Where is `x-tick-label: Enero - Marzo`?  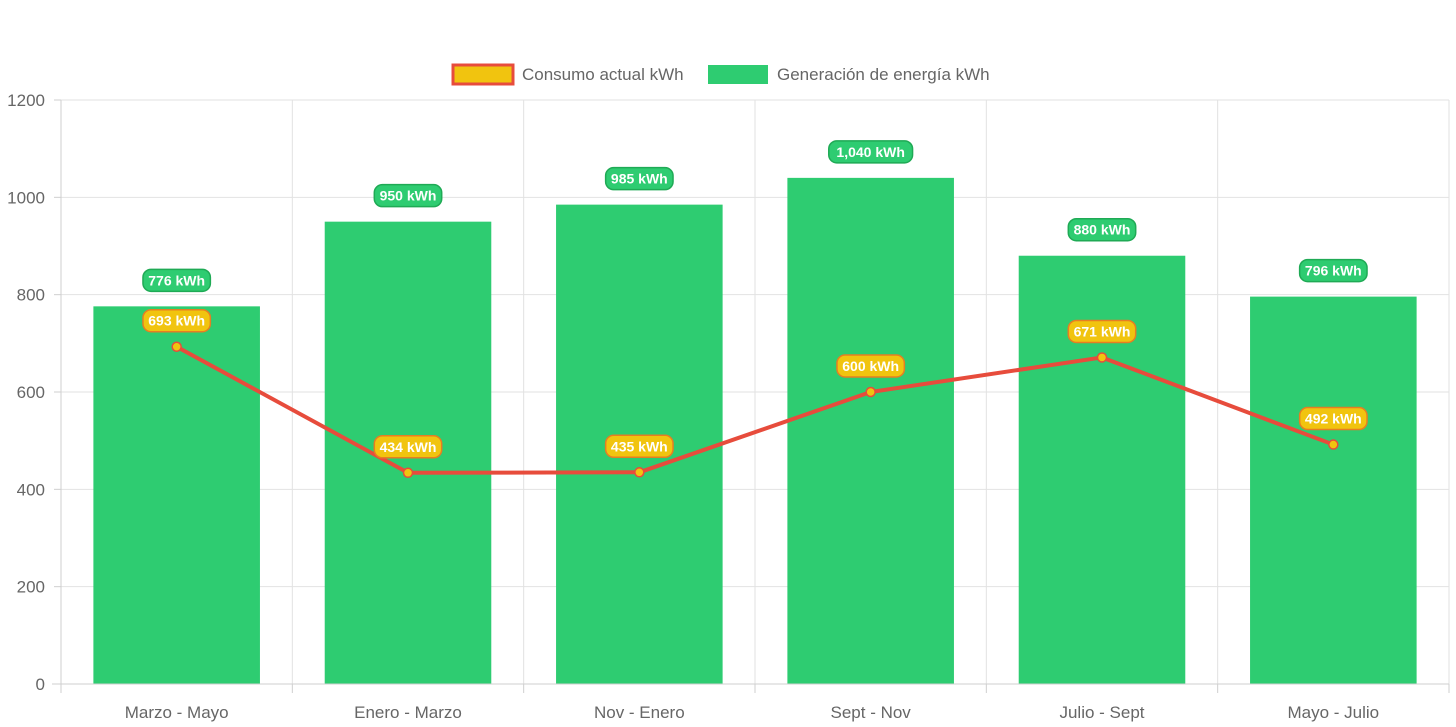 x-tick-label: Enero - Marzo is located at coordinates (408, 712).